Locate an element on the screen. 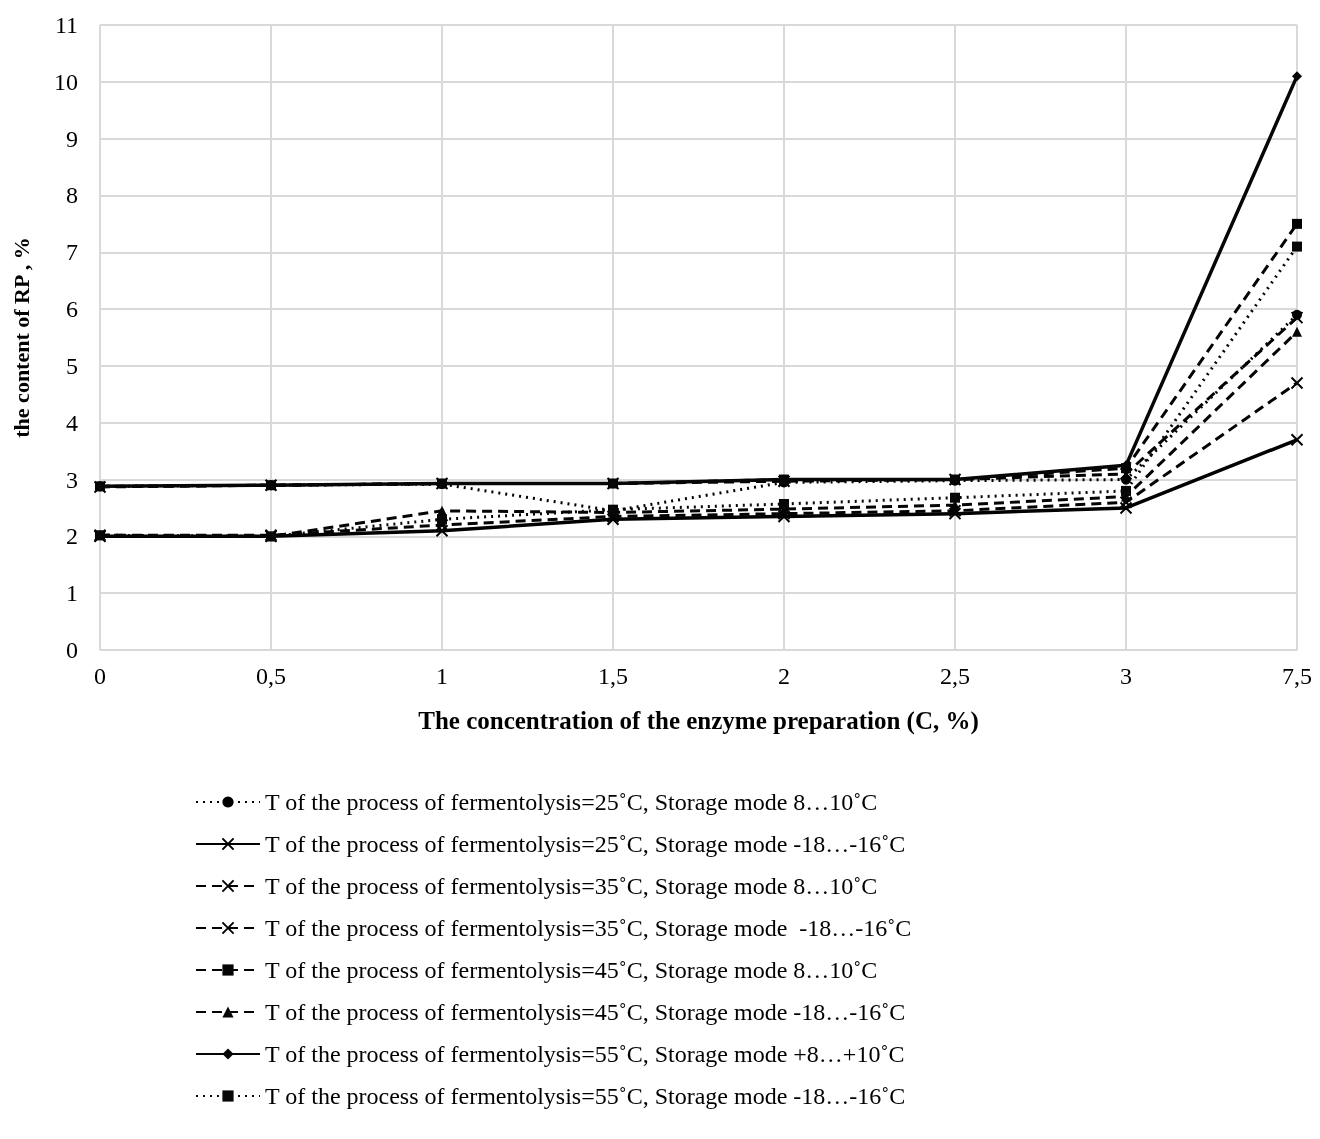  x-tick-label: 1,5 is located at coordinates (613, 676).